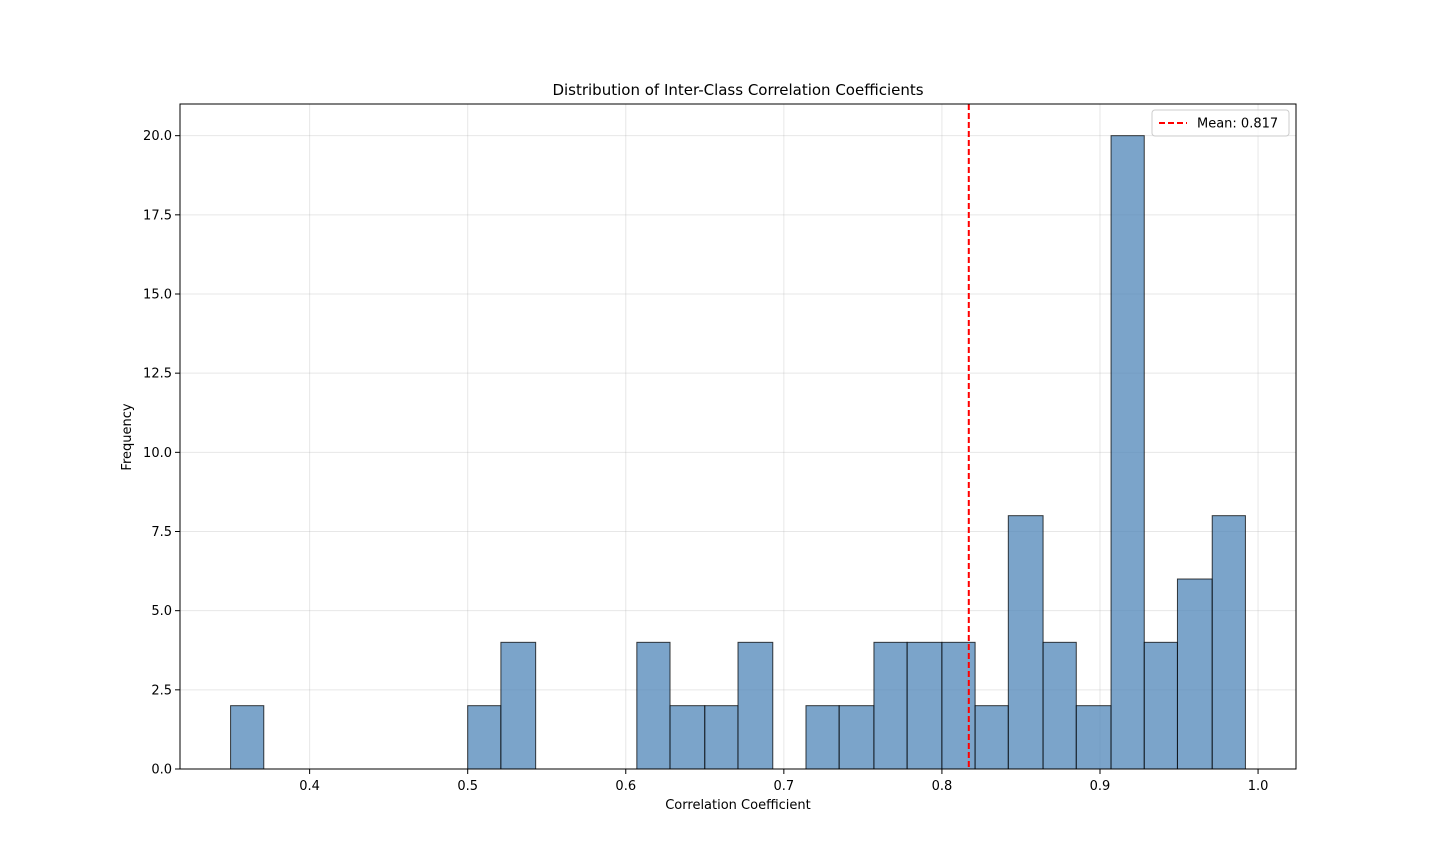 The height and width of the screenshot is (868, 1440). Describe the element at coordinates (783, 786) in the screenshot. I see `x-tick-label: 0.7` at that location.